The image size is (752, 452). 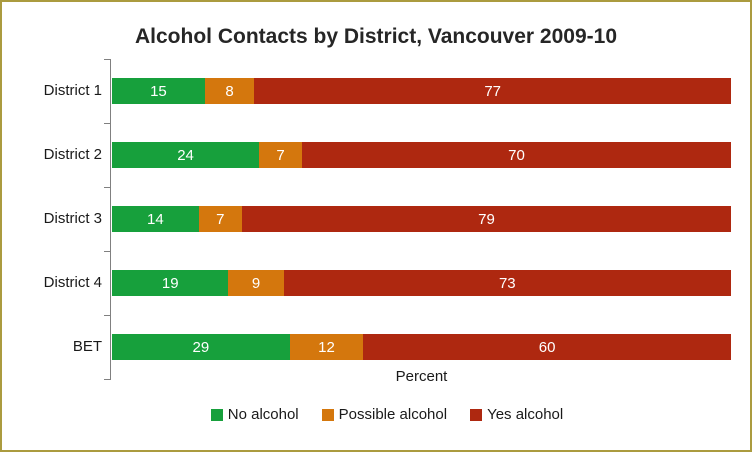 What do you see at coordinates (170, 283) in the screenshot?
I see `bar-segment-no-alcohol: 19` at bounding box center [170, 283].